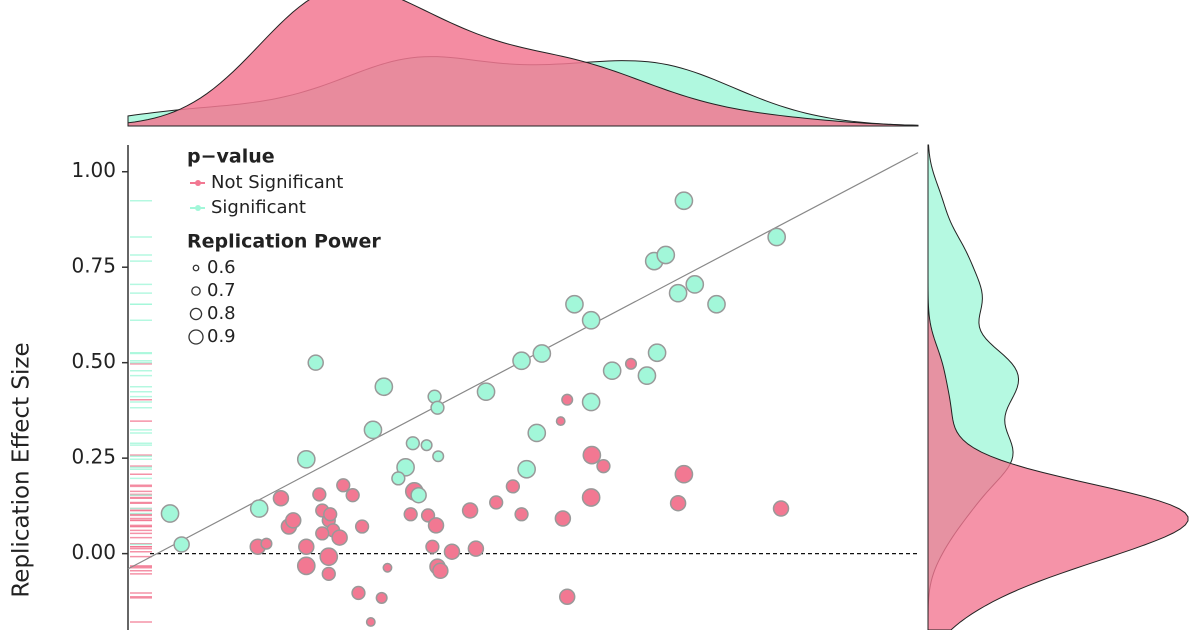 The height and width of the screenshot is (630, 1200). What do you see at coordinates (231, 157) in the screenshot?
I see `legend-title: p−value` at bounding box center [231, 157].